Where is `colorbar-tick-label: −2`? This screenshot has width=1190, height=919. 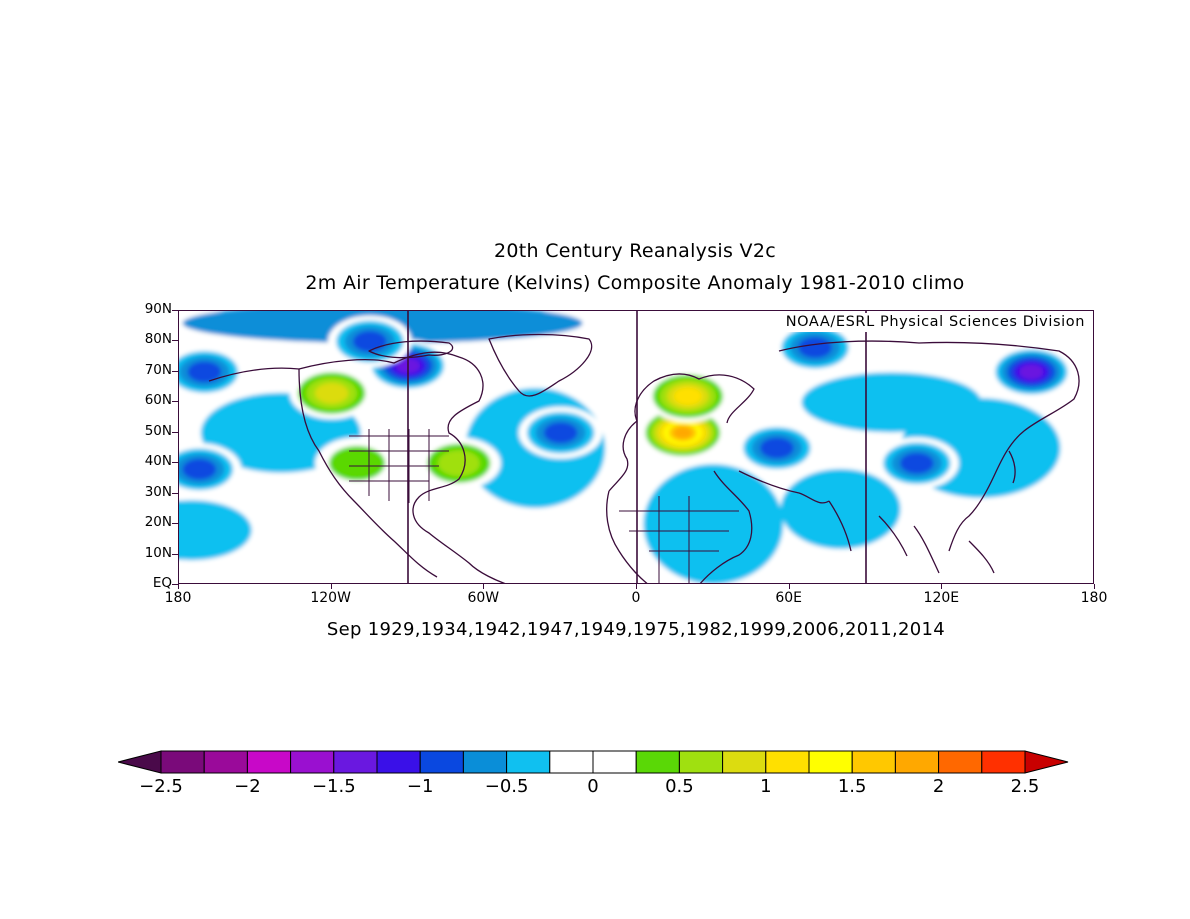
colorbar-tick-label: −2 is located at coordinates (247, 786).